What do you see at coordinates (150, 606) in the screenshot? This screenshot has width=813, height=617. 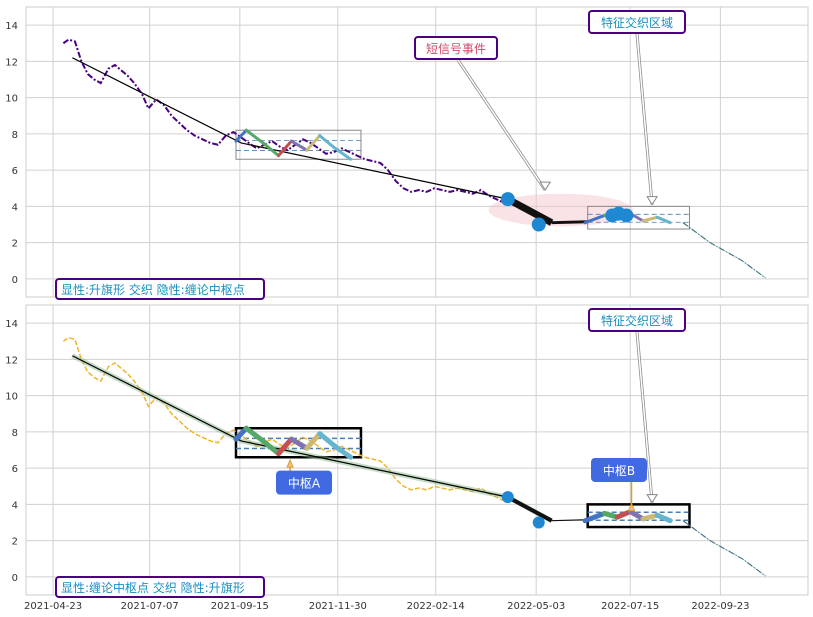 I see `x-tick-label: 2021-07-07` at bounding box center [150, 606].